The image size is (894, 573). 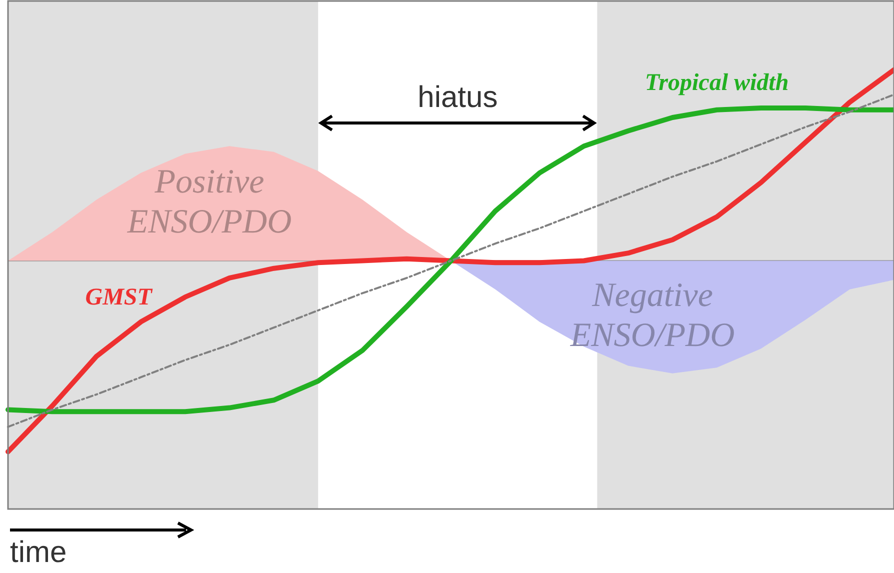 What do you see at coordinates (209, 201) in the screenshot?
I see `series-label: Positive ENSO/PDO` at bounding box center [209, 201].